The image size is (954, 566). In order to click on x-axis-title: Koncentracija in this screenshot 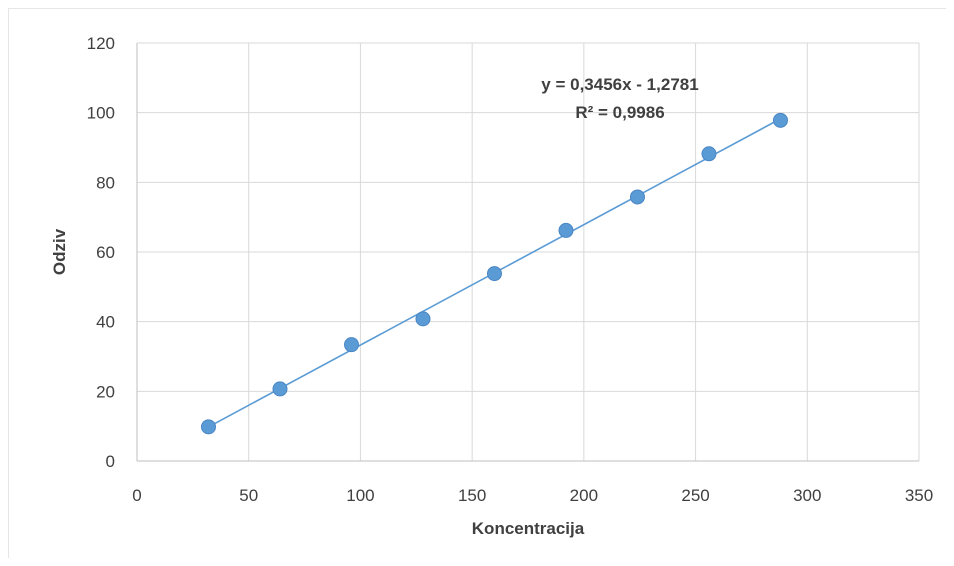, I will do `click(528, 528)`.